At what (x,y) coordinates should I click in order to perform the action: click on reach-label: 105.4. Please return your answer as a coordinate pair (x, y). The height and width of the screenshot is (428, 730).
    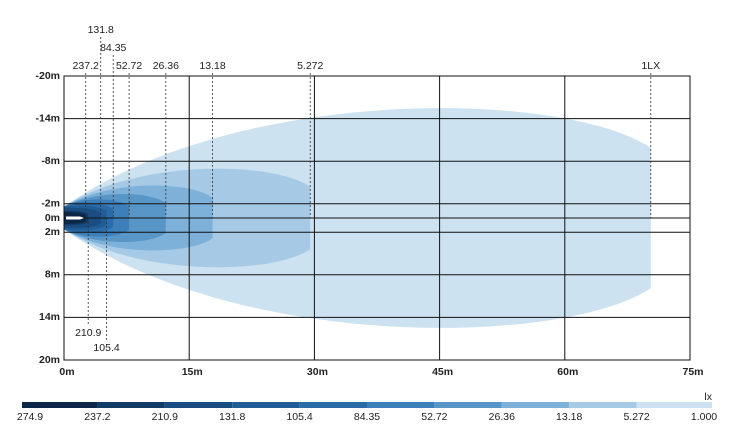
    Looking at the image, I should click on (106, 348).